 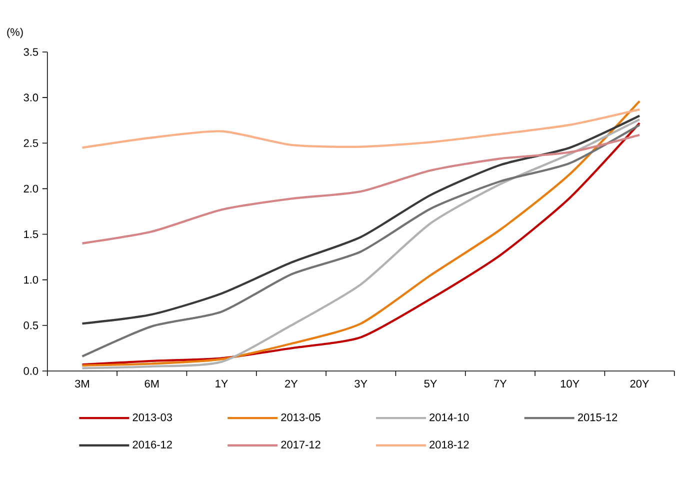 I want to click on legend-label: 2013-05, so click(x=300, y=417).